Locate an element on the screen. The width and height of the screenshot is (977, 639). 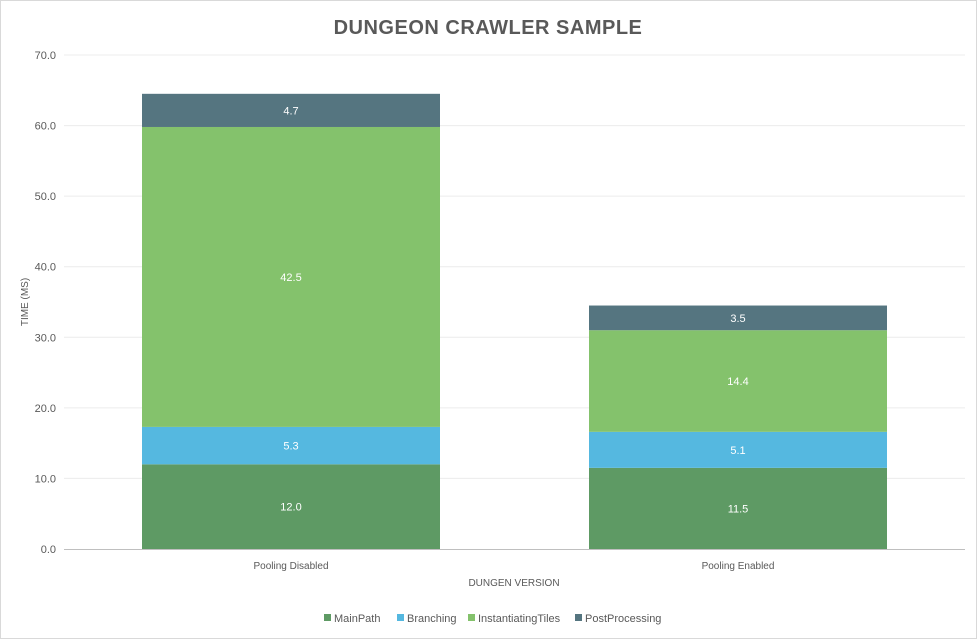
data-label: 5.3 is located at coordinates (290, 447).